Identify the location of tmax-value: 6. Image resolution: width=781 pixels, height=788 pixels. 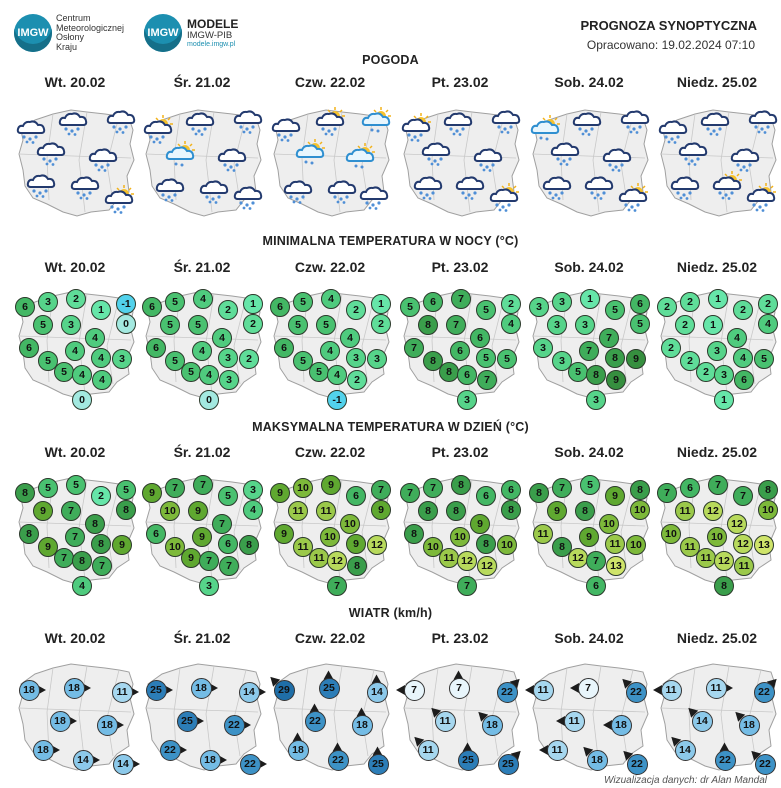
(356, 496).